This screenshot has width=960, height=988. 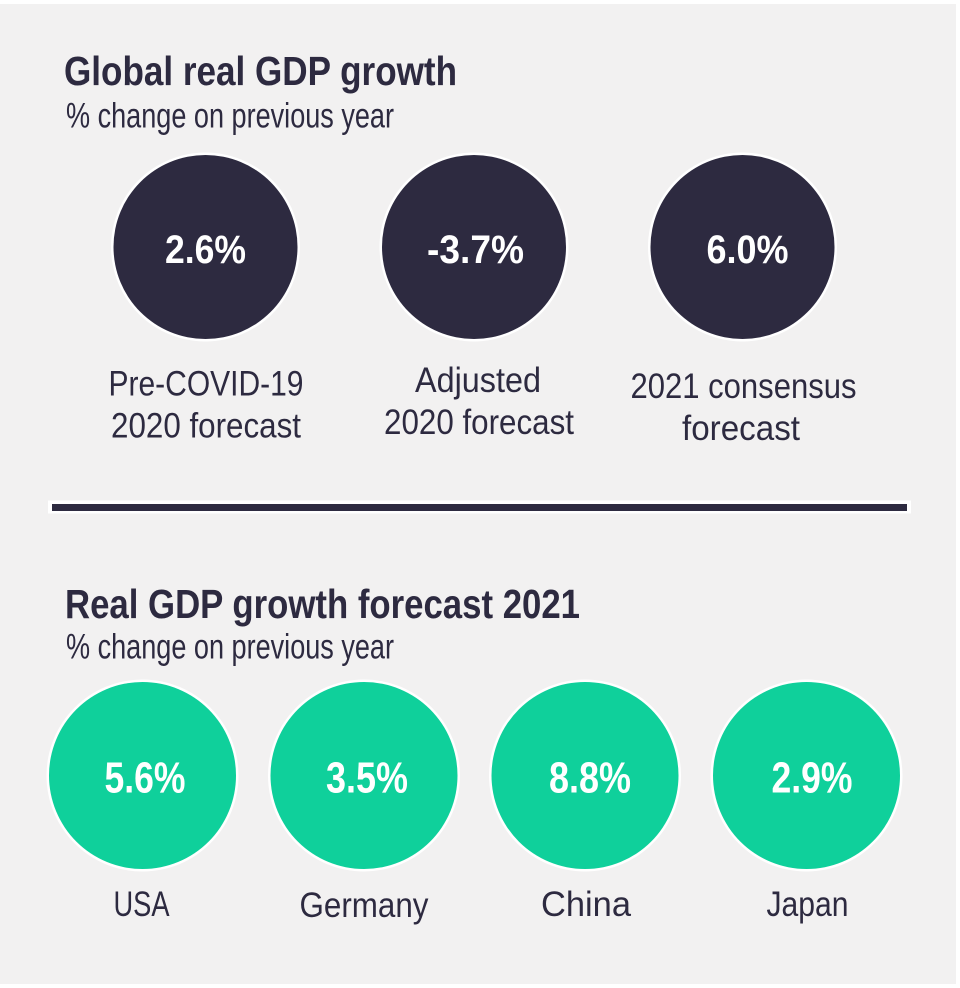 I want to click on svg-text: USA, so click(x=142, y=904).